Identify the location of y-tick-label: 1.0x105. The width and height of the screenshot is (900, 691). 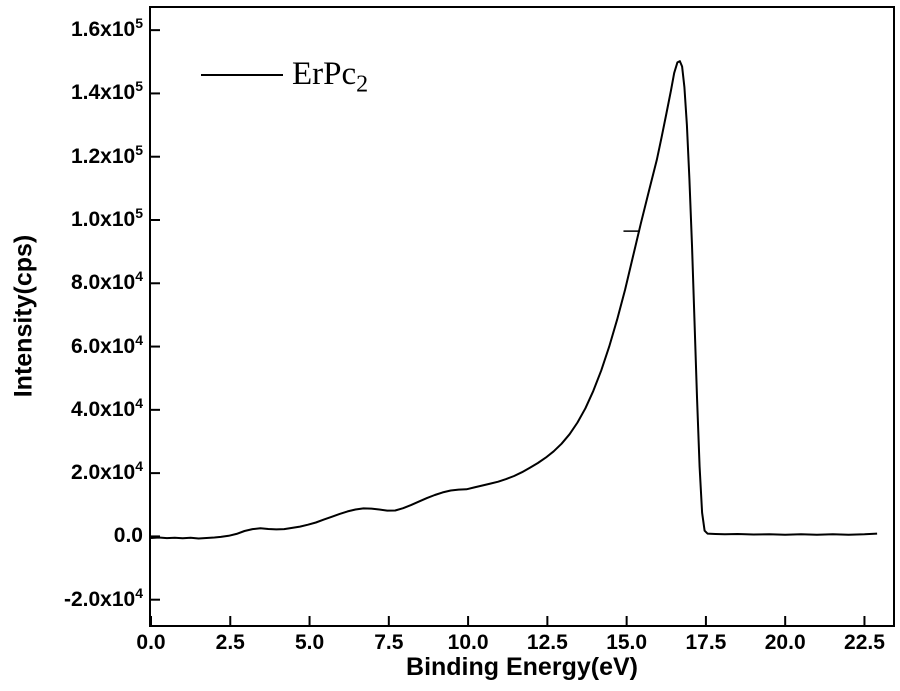
(81, 218).